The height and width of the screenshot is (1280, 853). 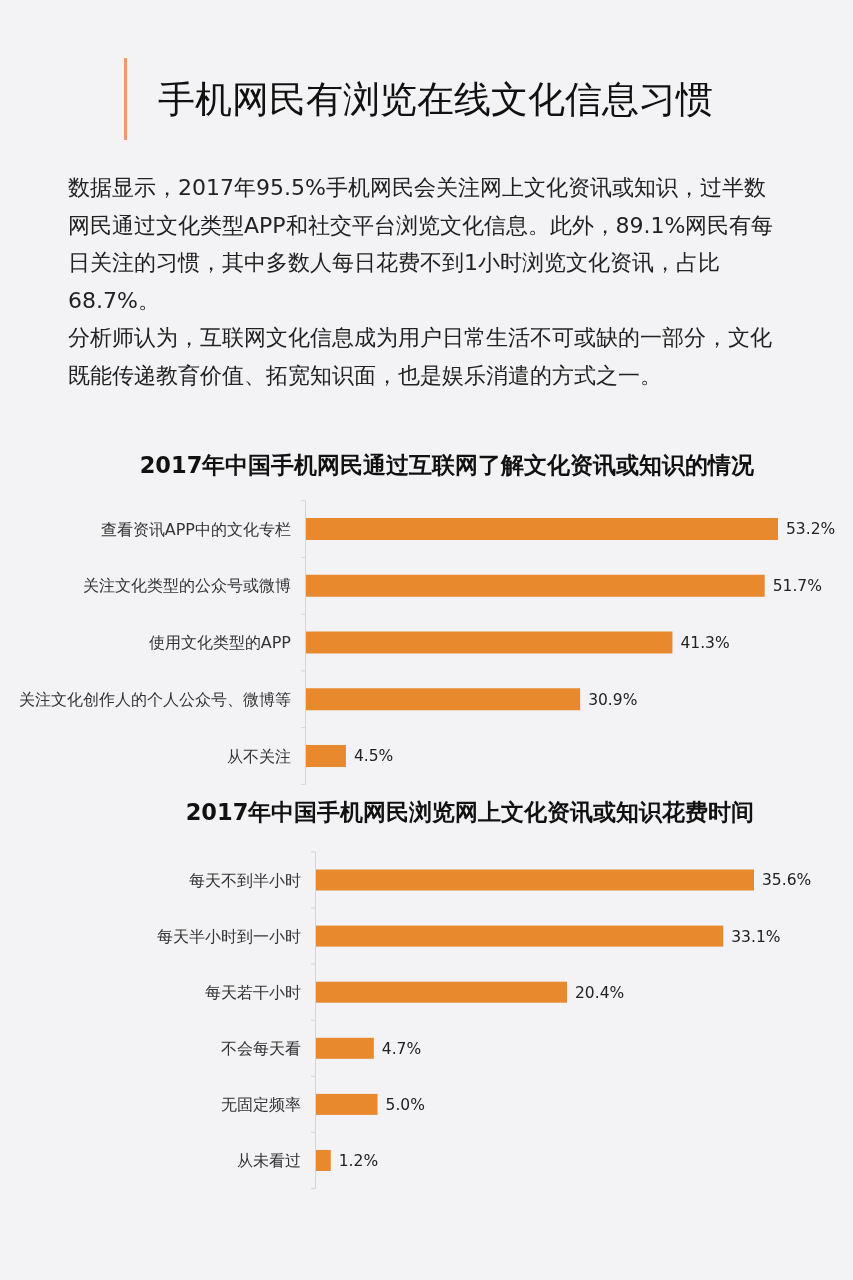 I want to click on data-label: 51.7%, so click(x=797, y=586).